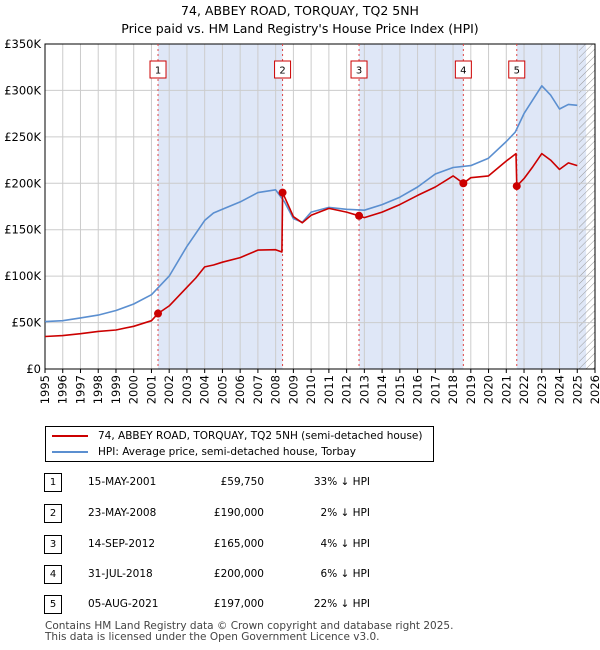  I want to click on x-tick-label: 2020, so click(489, 389).